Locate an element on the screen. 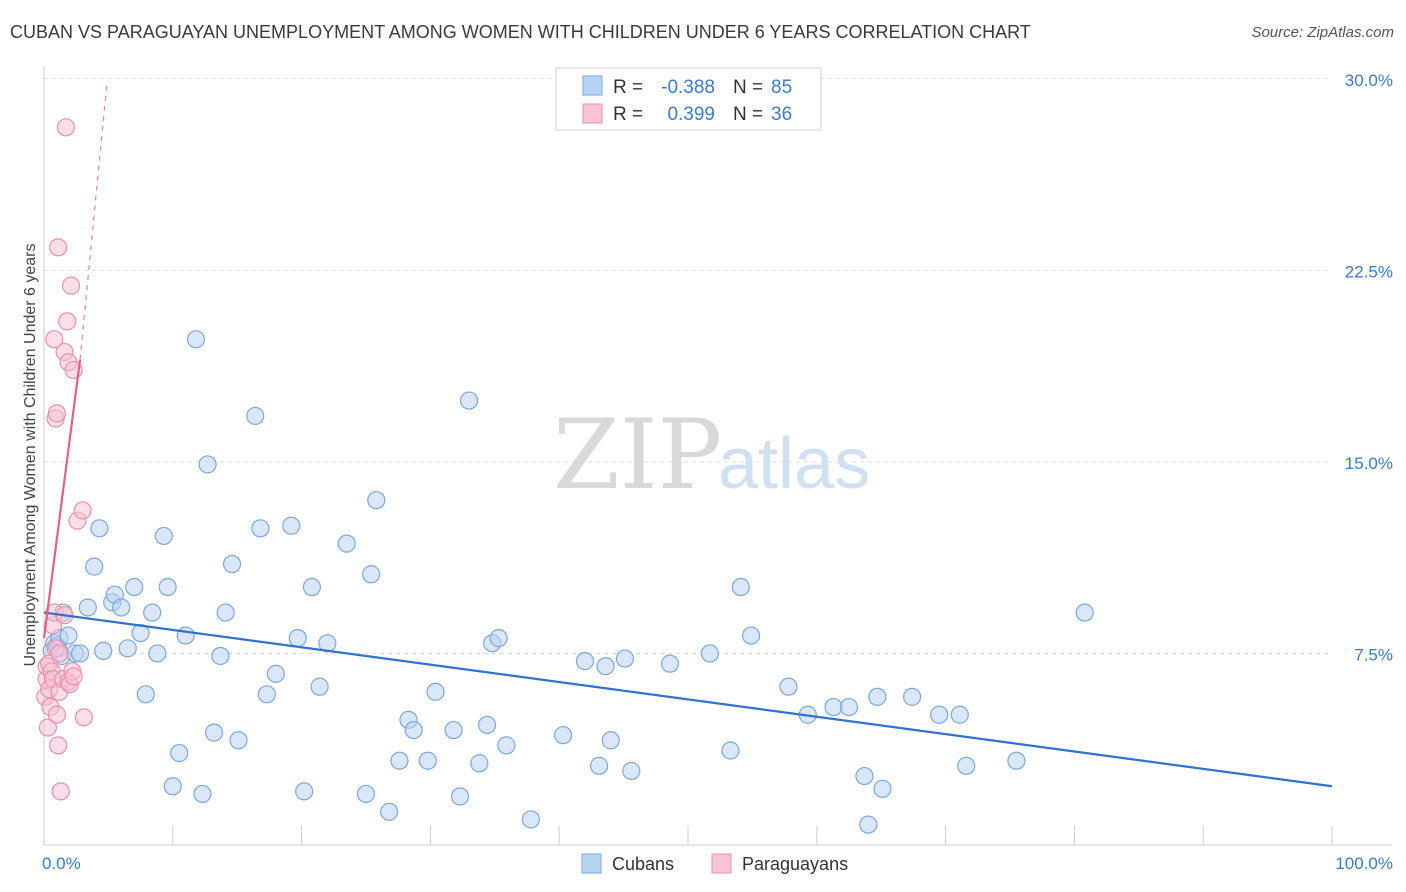 The width and height of the screenshot is (1406, 892). trend-line-extension-paraguayans is located at coordinates (93, 220).